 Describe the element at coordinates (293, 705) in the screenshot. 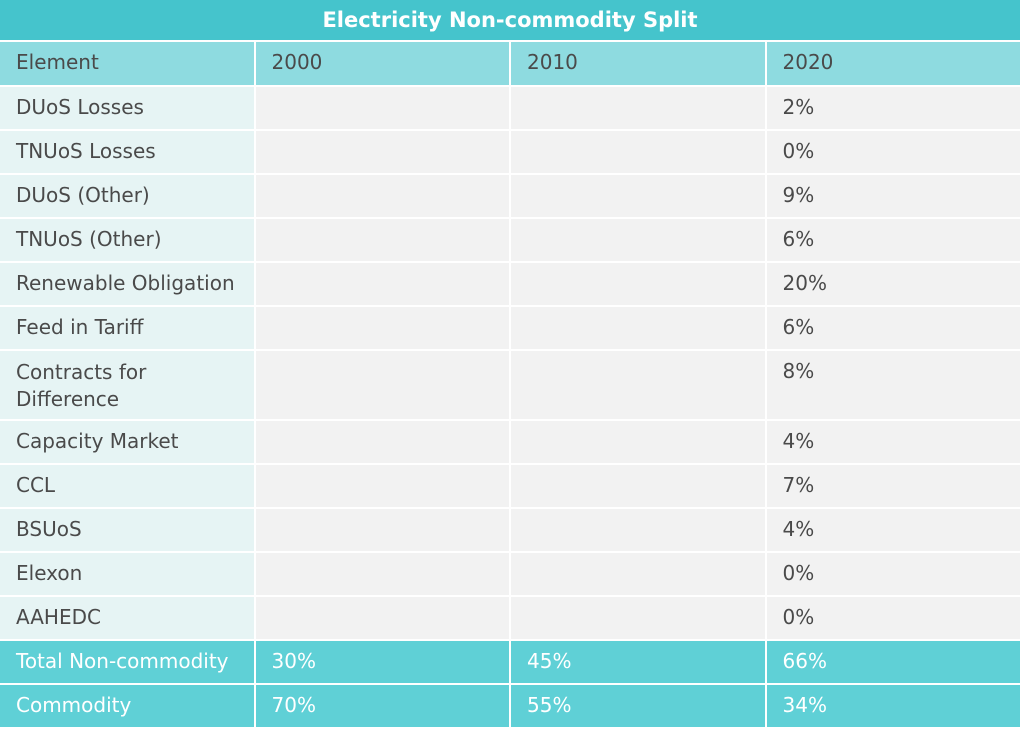

I see `cell-text: 70%` at that location.